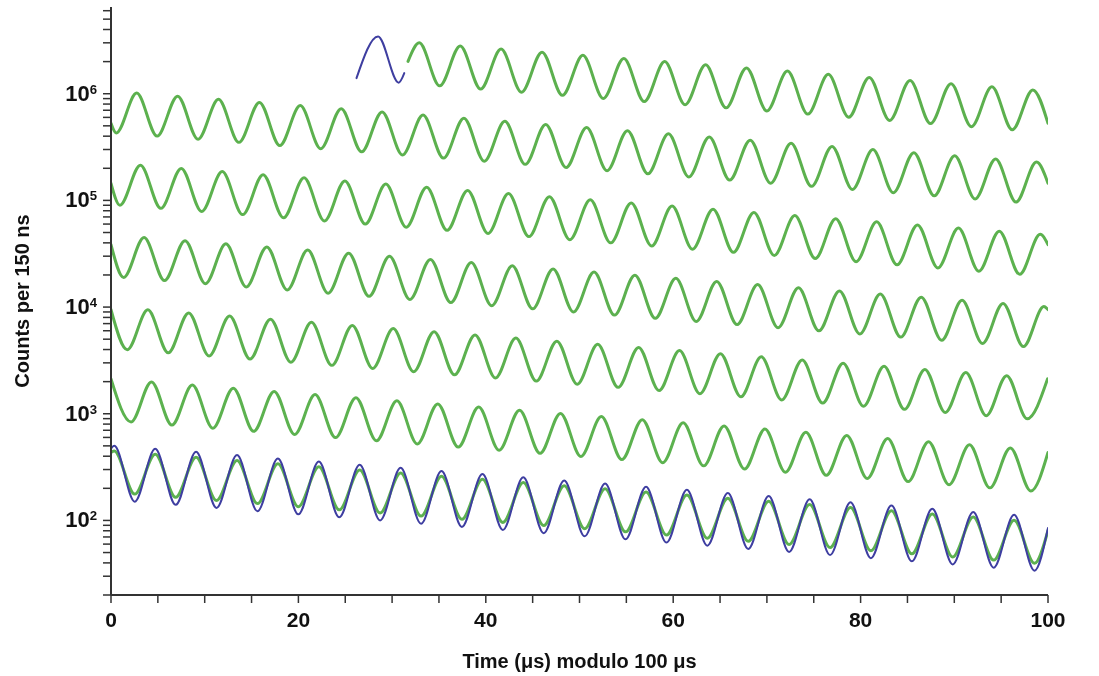 This screenshot has height=676, width=1099. What do you see at coordinates (81, 413) in the screenshot?
I see `y-tick-label: 10$^{3}$` at bounding box center [81, 413].